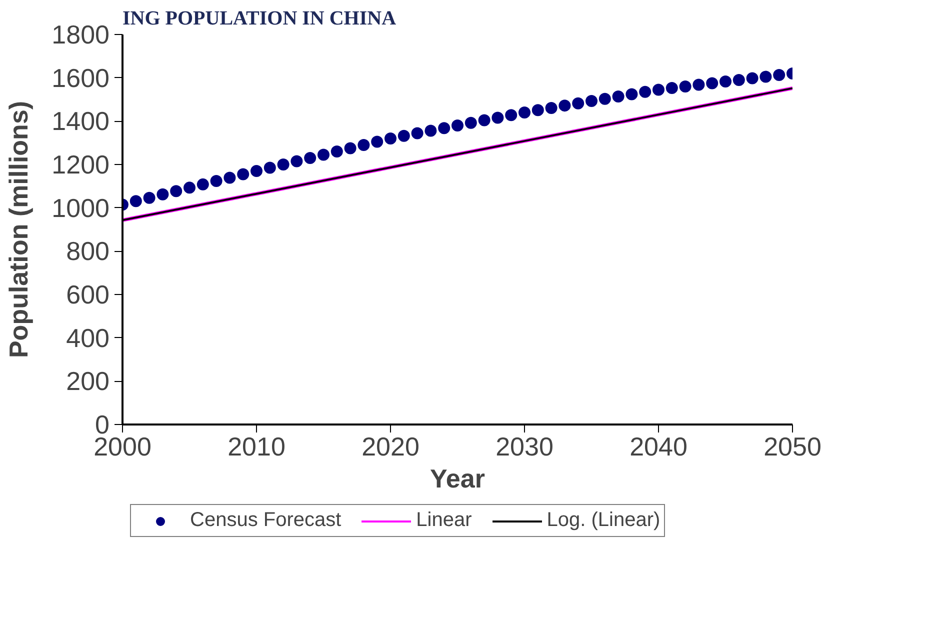  I want to click on x-tick-label: 2010, so click(257, 447).